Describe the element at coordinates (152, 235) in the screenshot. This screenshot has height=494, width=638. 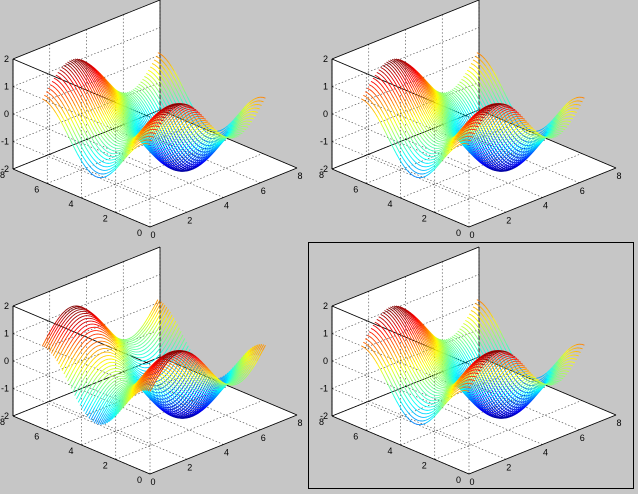
I see `x-tick-label: 0` at that location.